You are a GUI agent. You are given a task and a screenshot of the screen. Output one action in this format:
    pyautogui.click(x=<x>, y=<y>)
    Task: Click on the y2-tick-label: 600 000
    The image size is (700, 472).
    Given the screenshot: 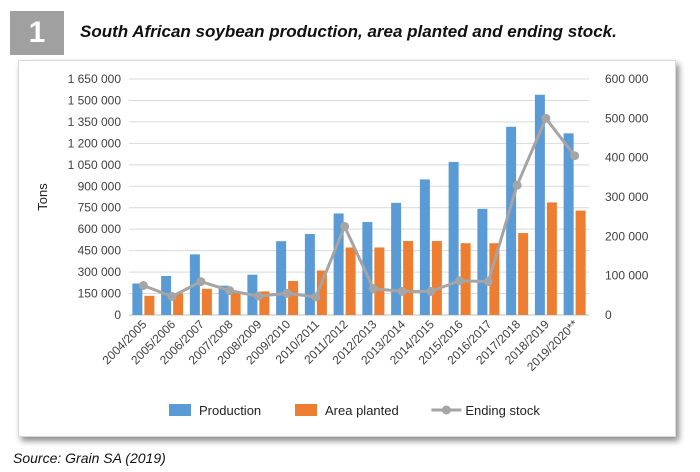 What is the action you would take?
    pyautogui.click(x=627, y=79)
    